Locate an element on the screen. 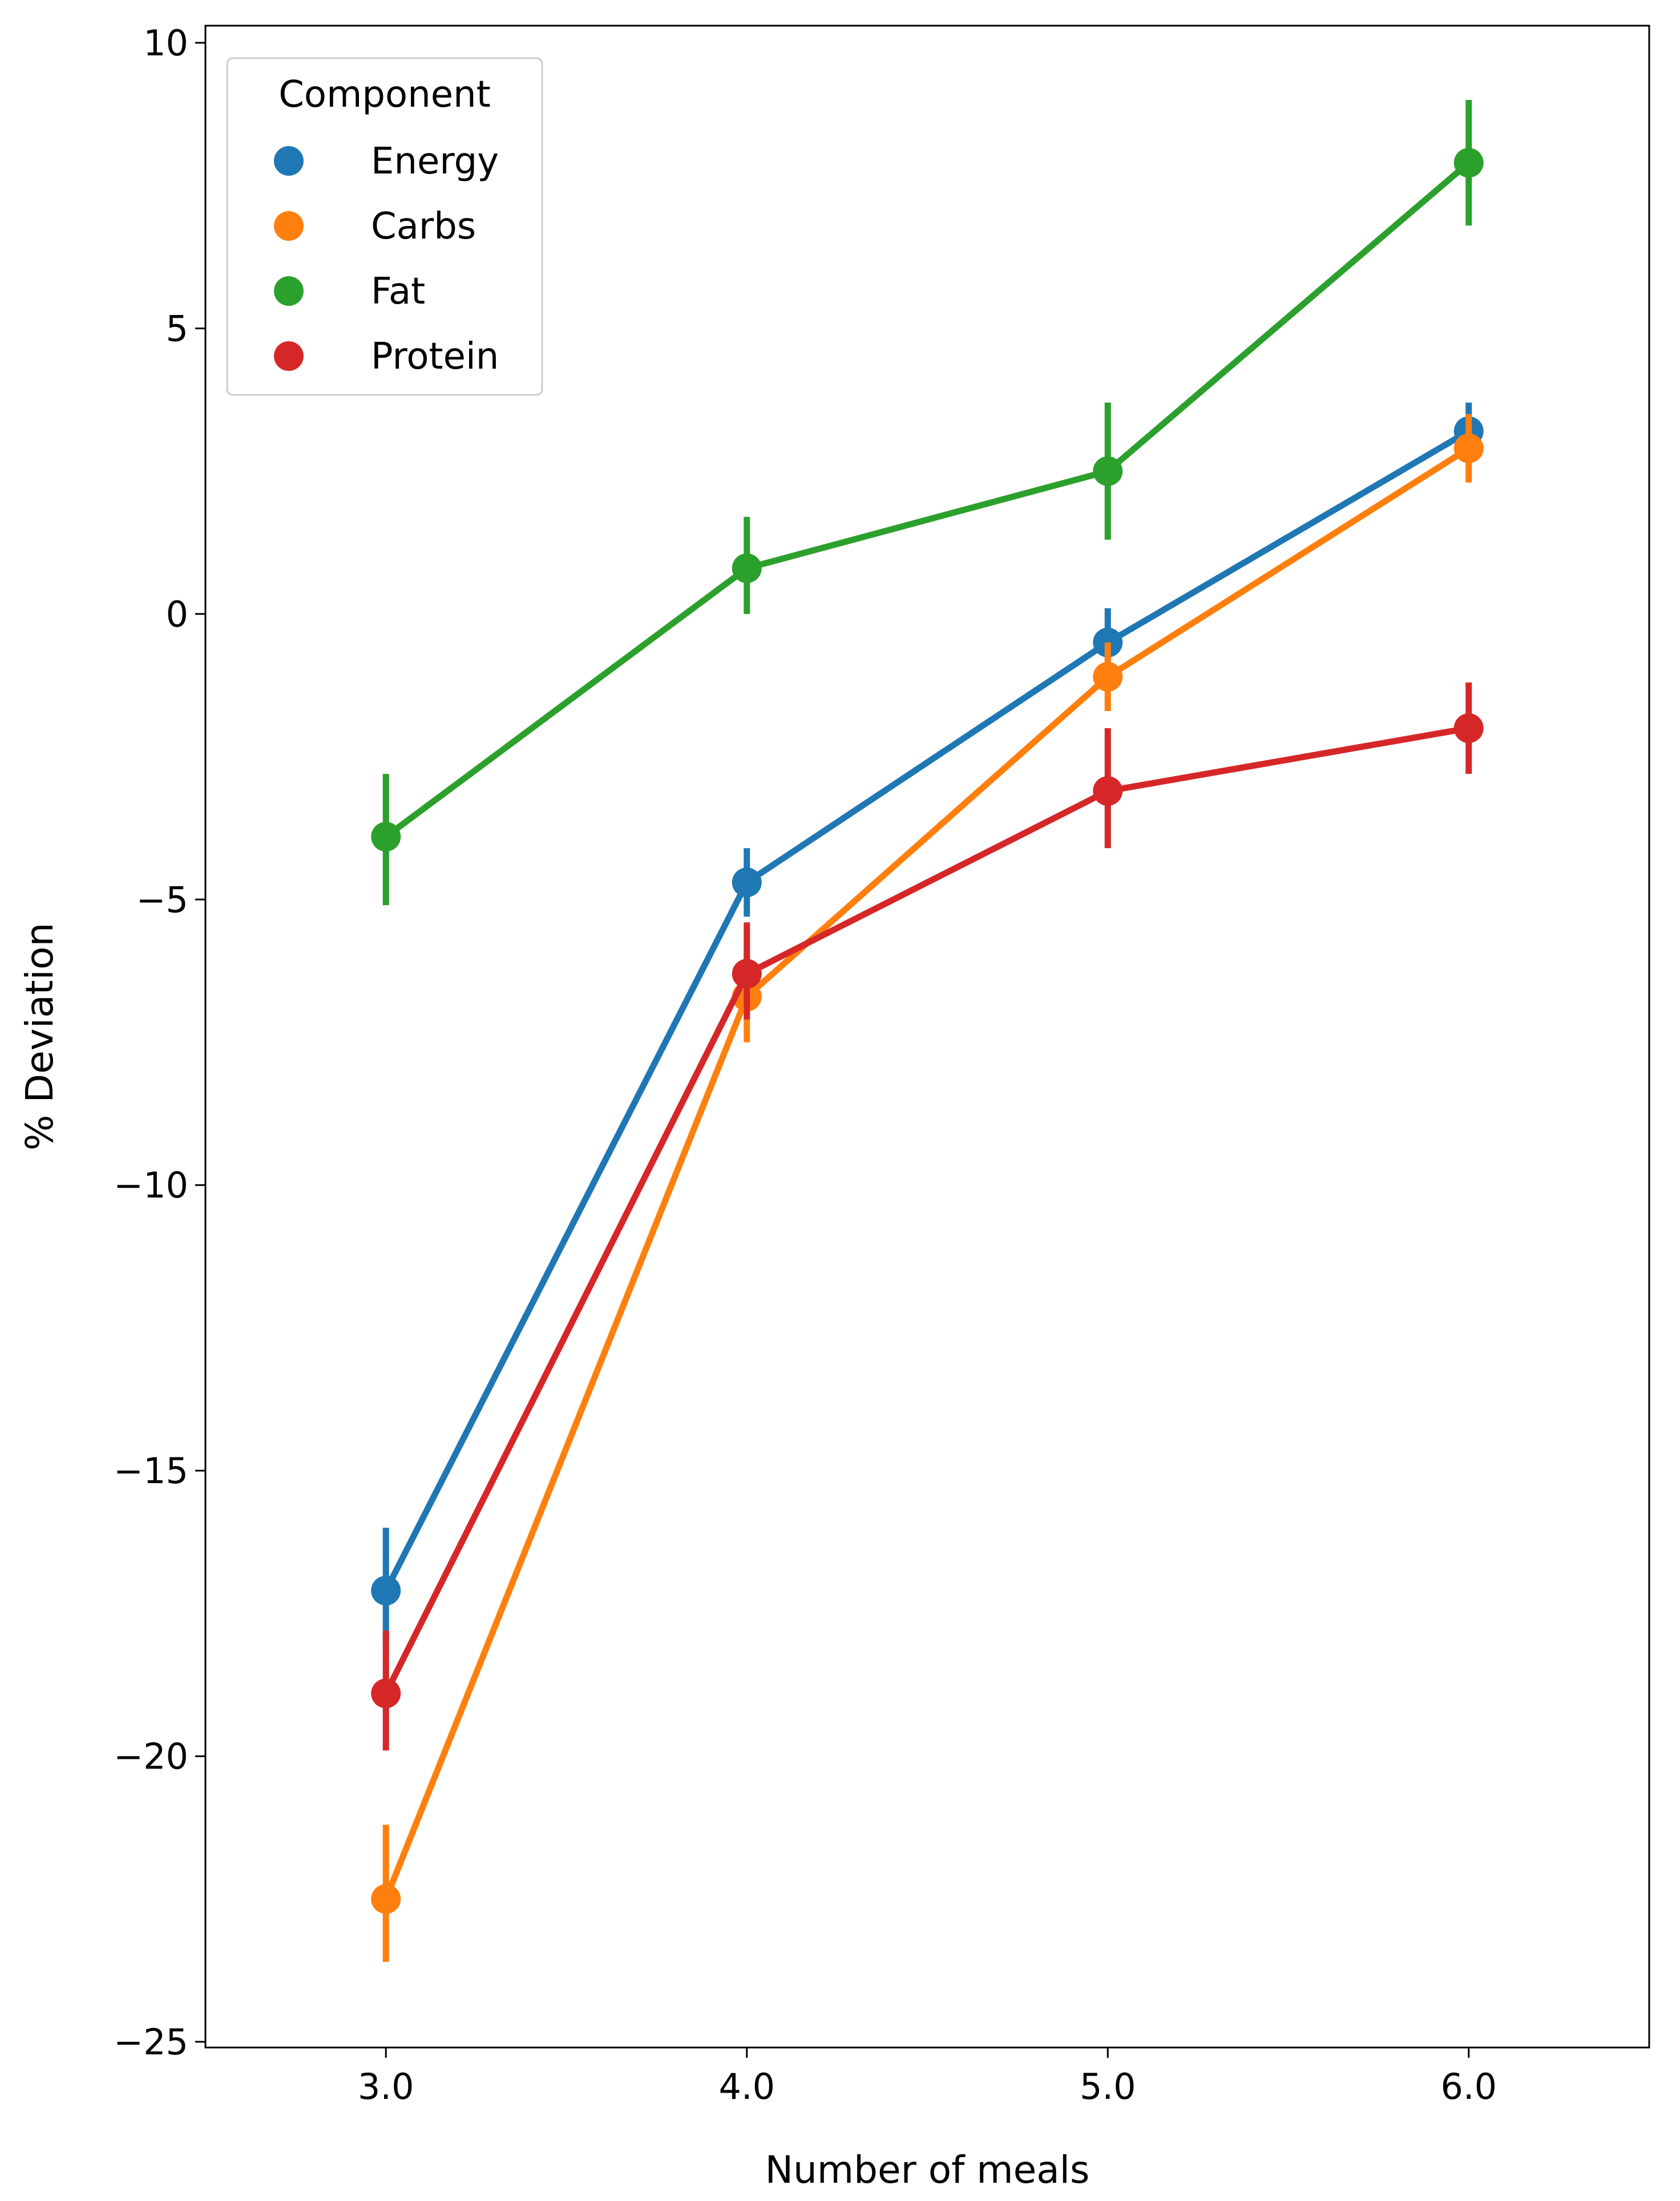  legend-box is located at coordinates (384, 227).